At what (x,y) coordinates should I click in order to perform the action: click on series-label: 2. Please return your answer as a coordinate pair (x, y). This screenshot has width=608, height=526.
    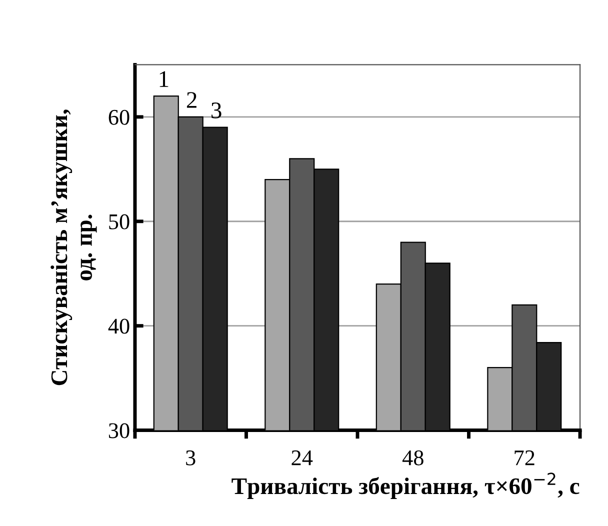
    Looking at the image, I should click on (191, 100).